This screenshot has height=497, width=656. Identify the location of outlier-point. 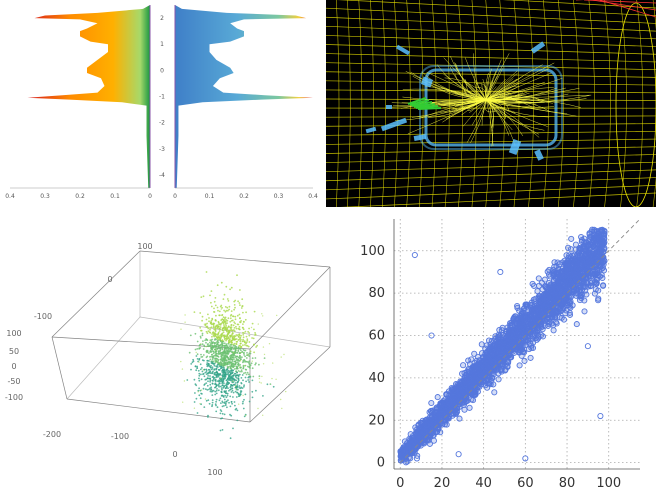
(458, 454).